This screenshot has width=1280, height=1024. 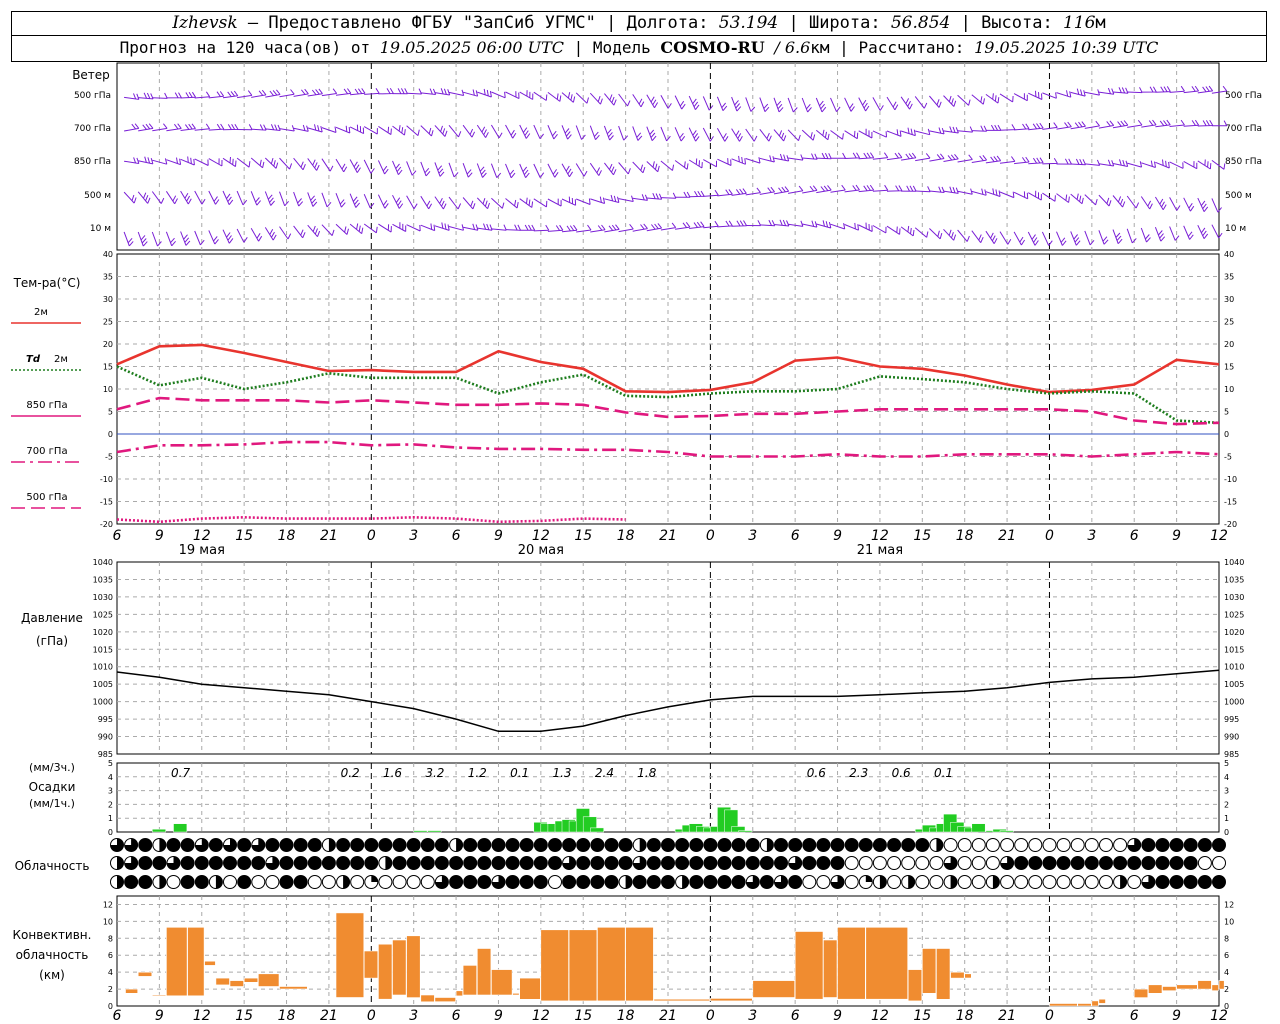 What do you see at coordinates (103, 667) in the screenshot?
I see `y-tick-label-left: 1010` at bounding box center [103, 667].